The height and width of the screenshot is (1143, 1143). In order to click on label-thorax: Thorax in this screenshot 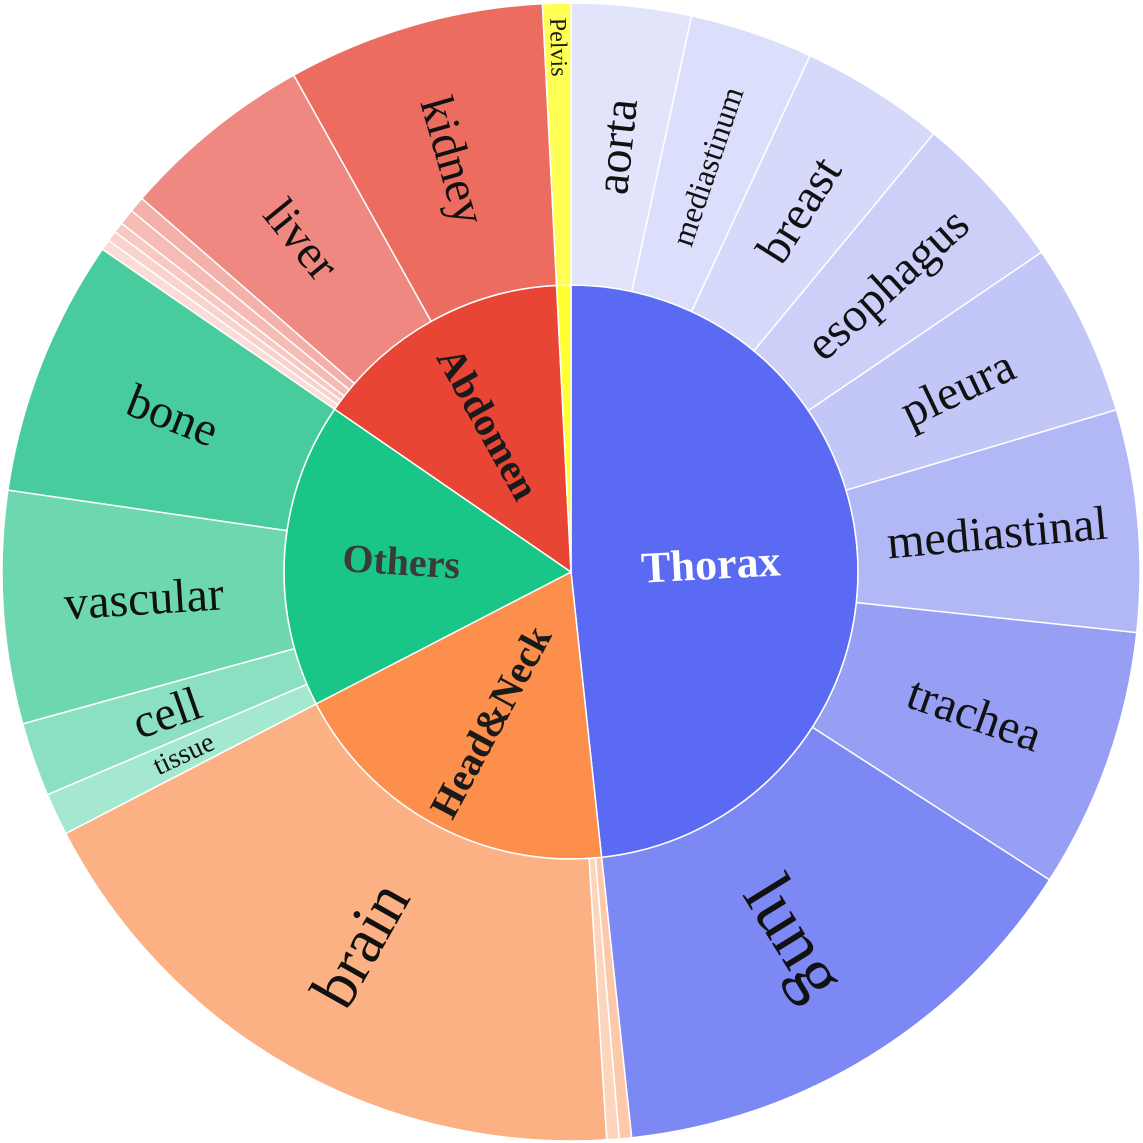, I will do `click(711, 564)`.